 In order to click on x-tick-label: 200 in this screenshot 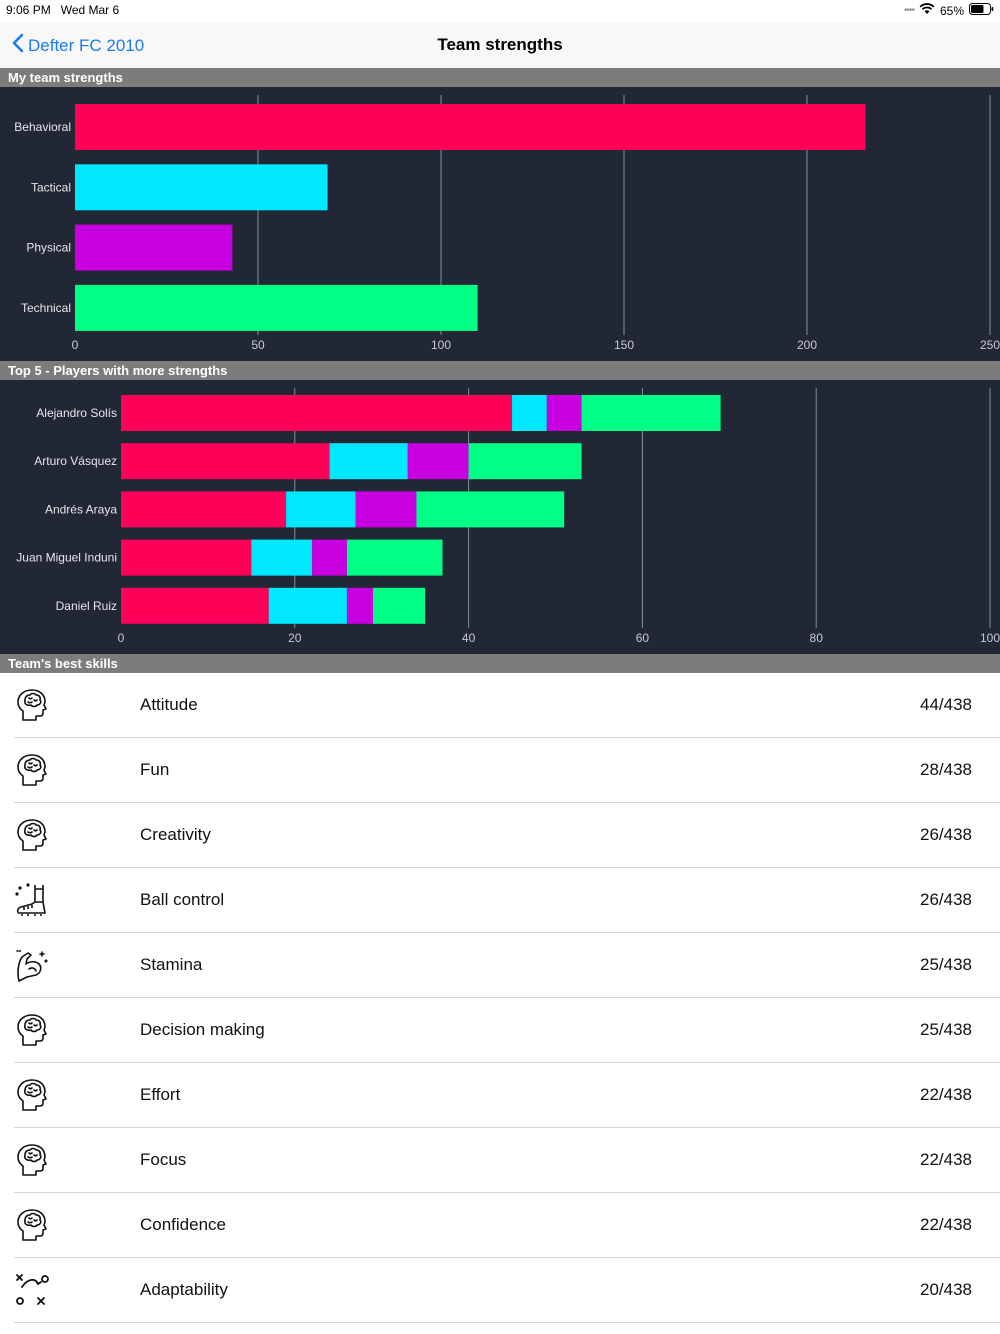, I will do `click(807, 345)`.